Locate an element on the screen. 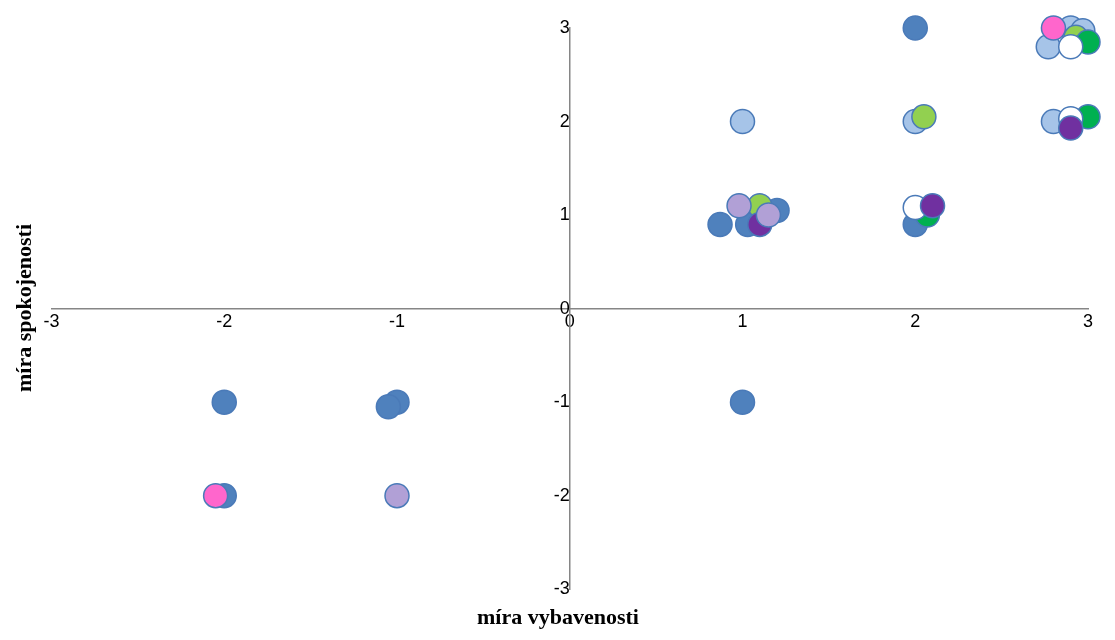 This screenshot has width=1115, height=640. x-tick-label: -3 is located at coordinates (51, 321).